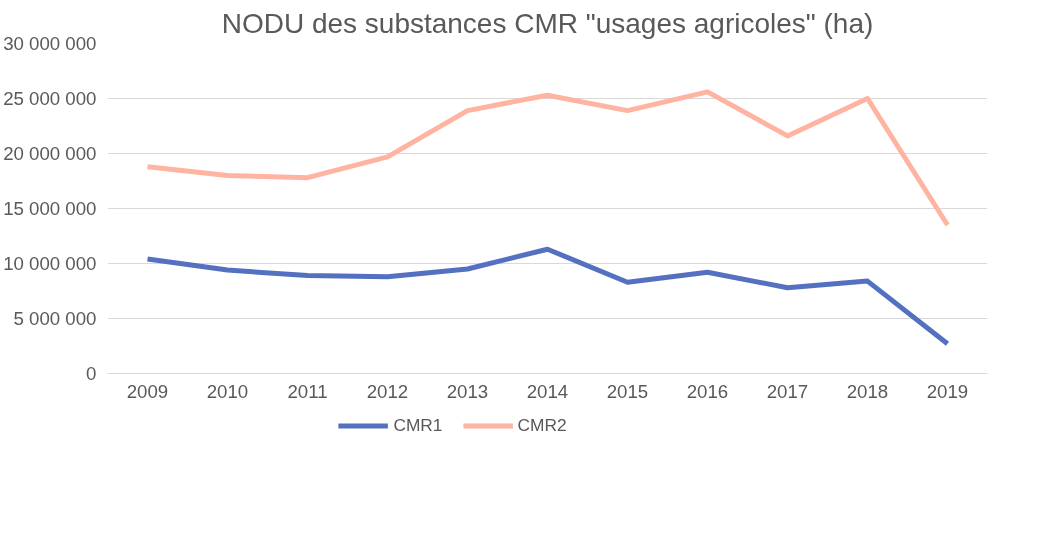 This screenshot has height=549, width=1052. What do you see at coordinates (547, 391) in the screenshot?
I see `x-tick-label: 2014` at bounding box center [547, 391].